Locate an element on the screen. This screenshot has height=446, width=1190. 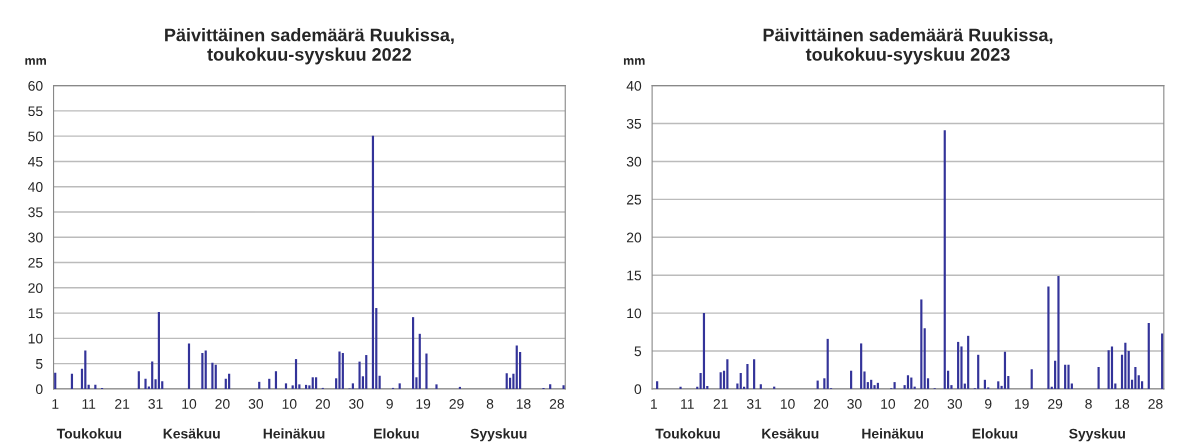
y-tick-label: 20 is located at coordinates (634, 237).